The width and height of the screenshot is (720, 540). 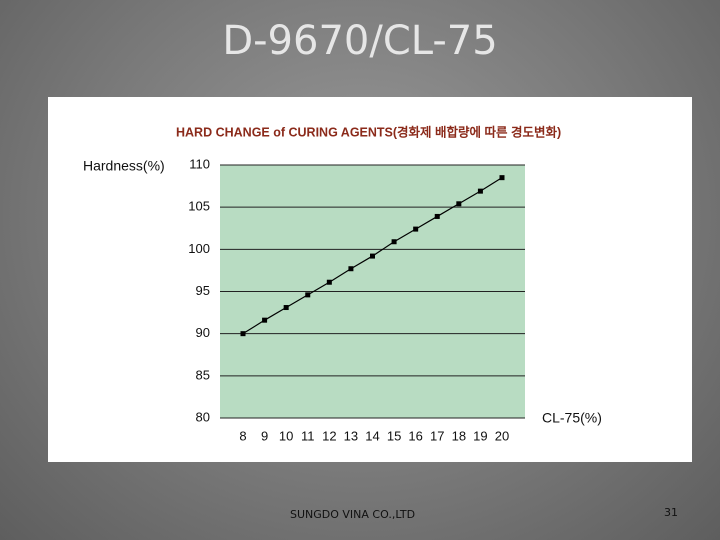 What do you see at coordinates (360, 41) in the screenshot?
I see `slide-title: D-9670/CL-75` at bounding box center [360, 41].